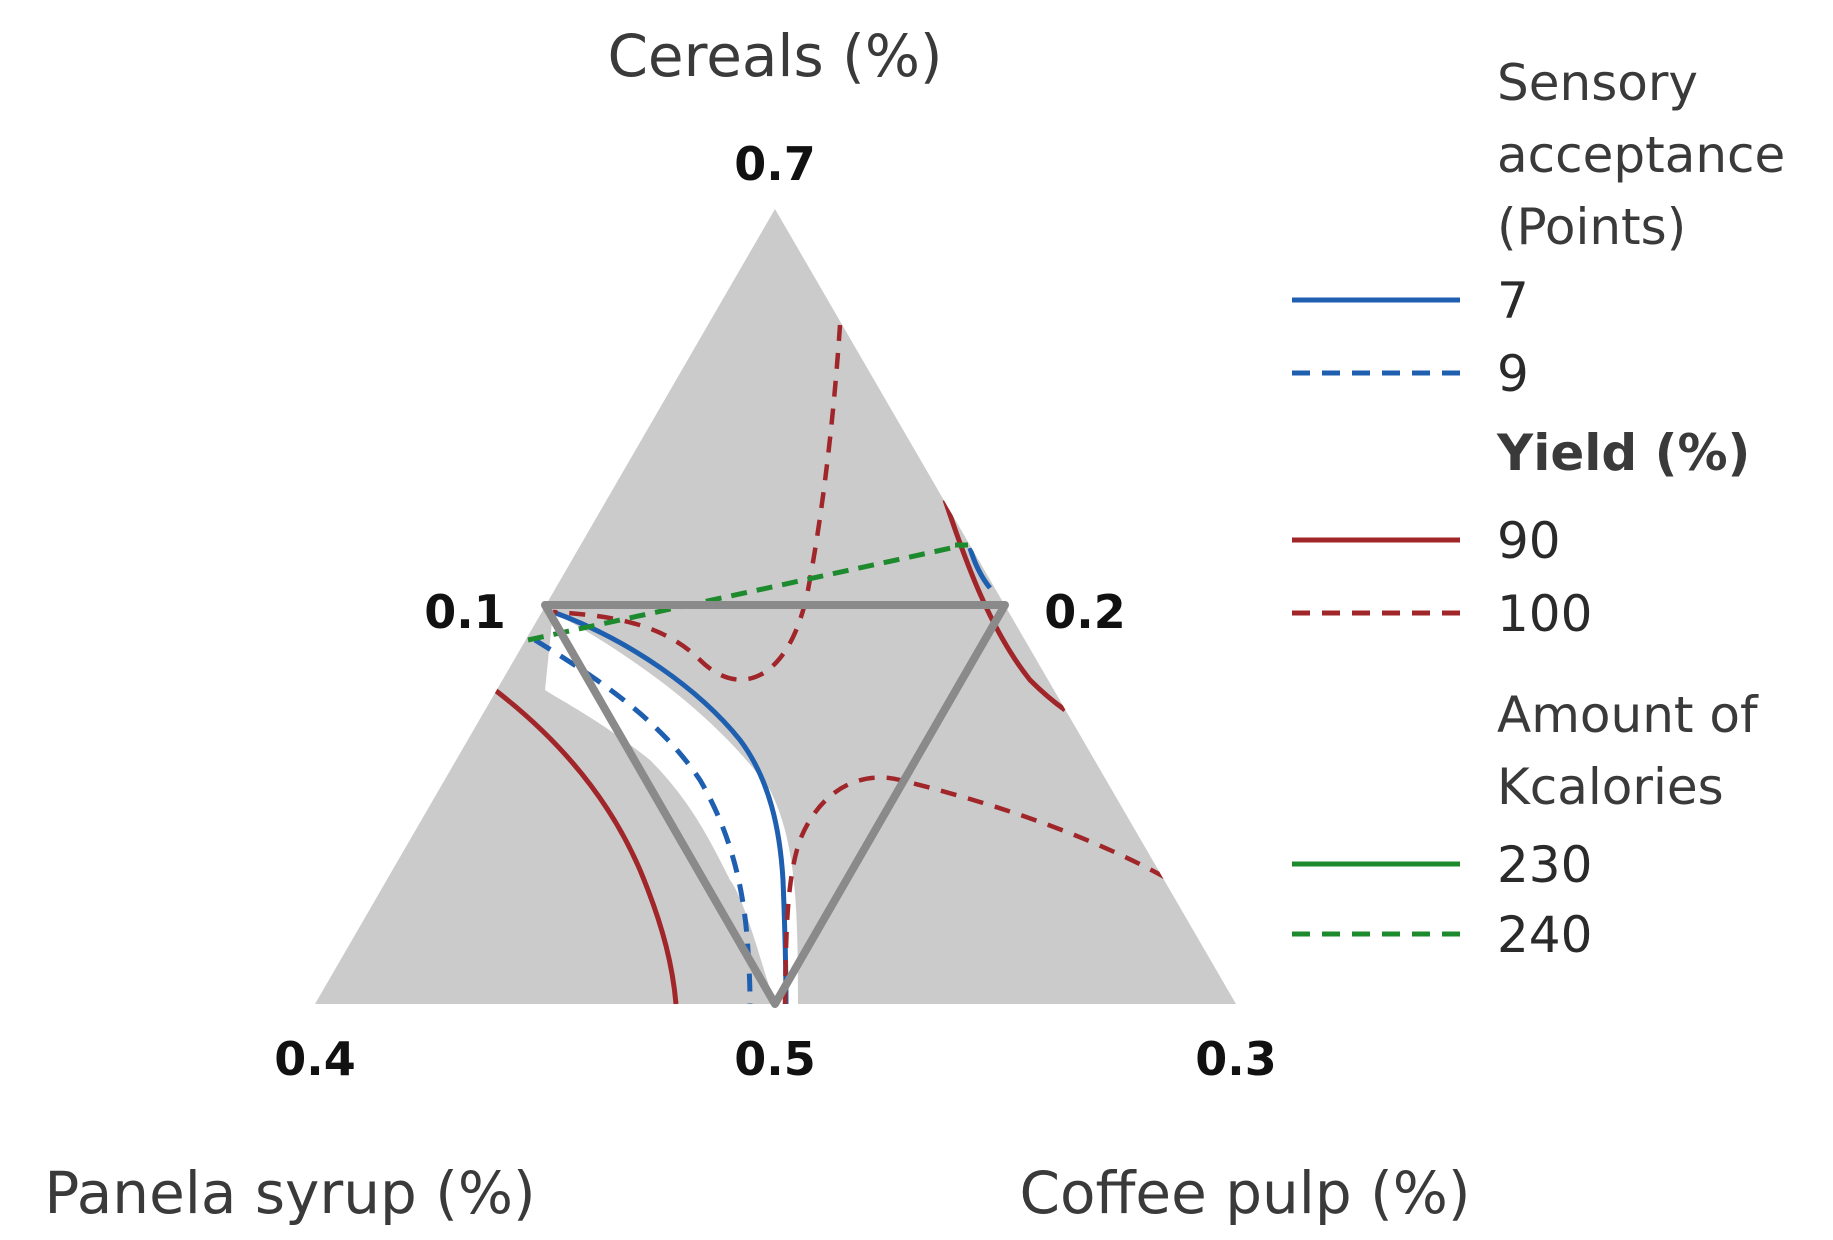 This screenshot has width=1833, height=1240. What do you see at coordinates (1085, 612) in the screenshot?
I see `tick-right-edge-mid: 0.2` at bounding box center [1085, 612].